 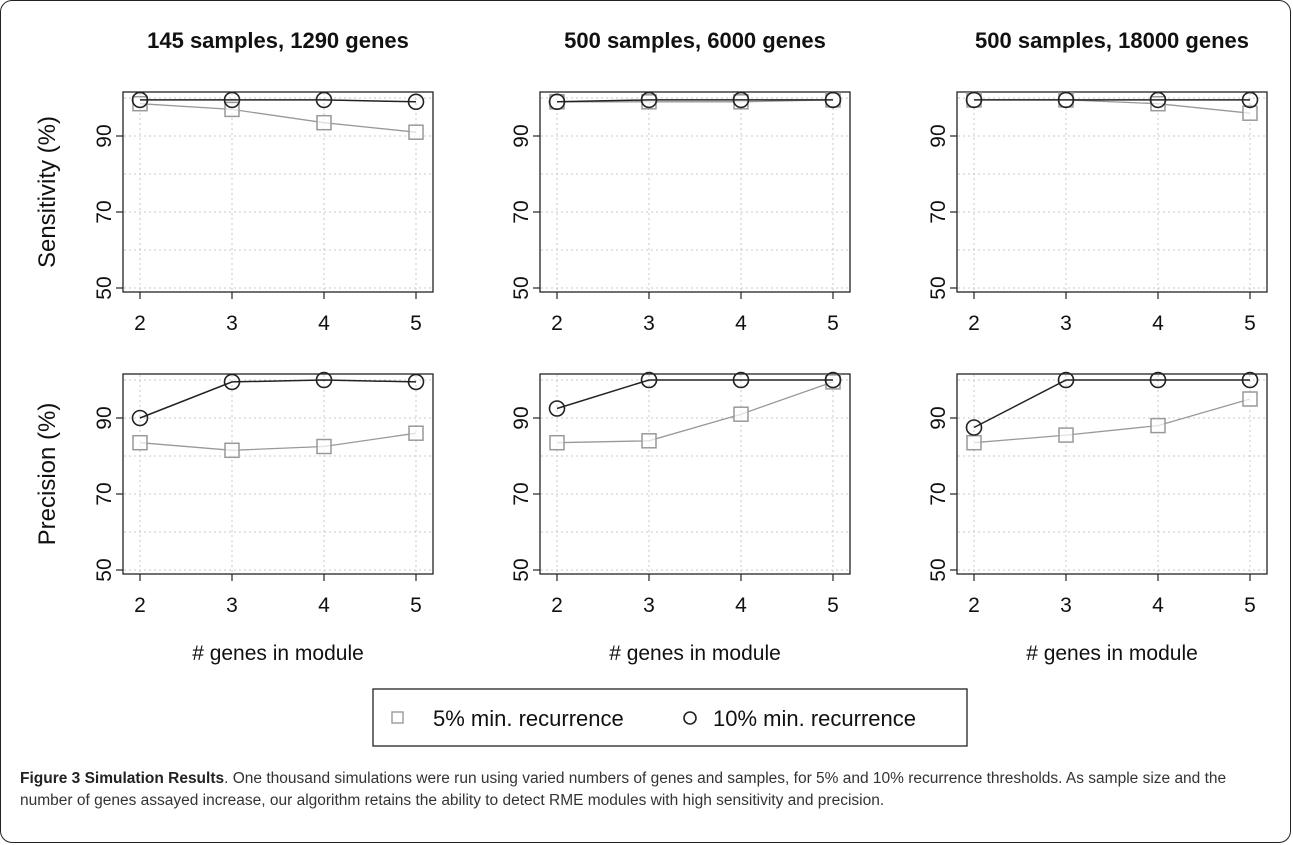 I want to click on x-axis-label: # genes in module, so click(x=278, y=653).